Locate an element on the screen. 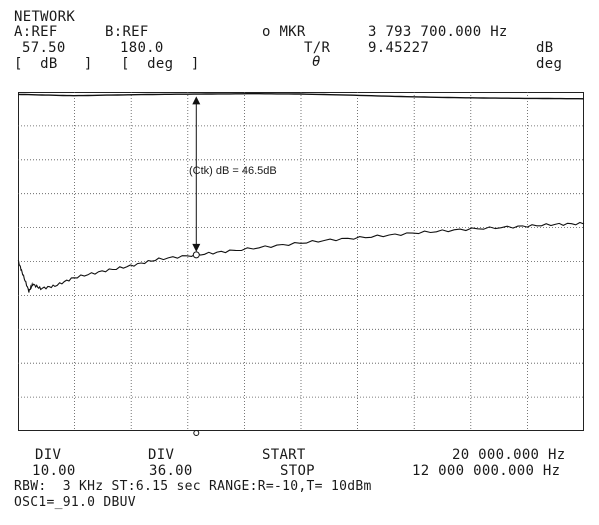  analyzer-mode-title: NETWORK is located at coordinates (45, 17).